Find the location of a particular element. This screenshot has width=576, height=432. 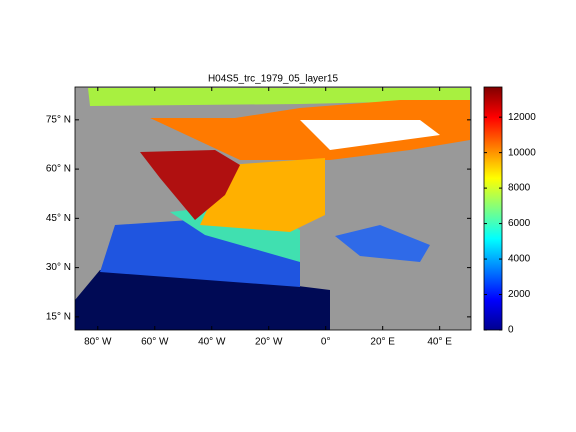

lon-tick-label: 20° W is located at coordinates (269, 342).